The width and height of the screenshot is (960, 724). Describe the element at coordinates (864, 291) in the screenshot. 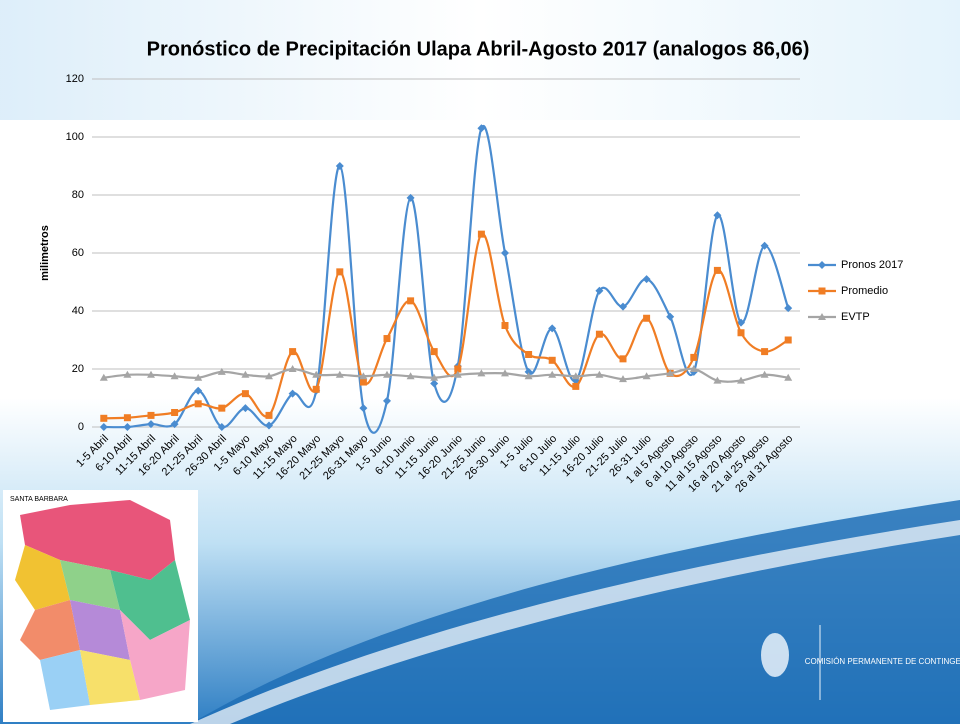

I see `legend-label: Promedio` at that location.